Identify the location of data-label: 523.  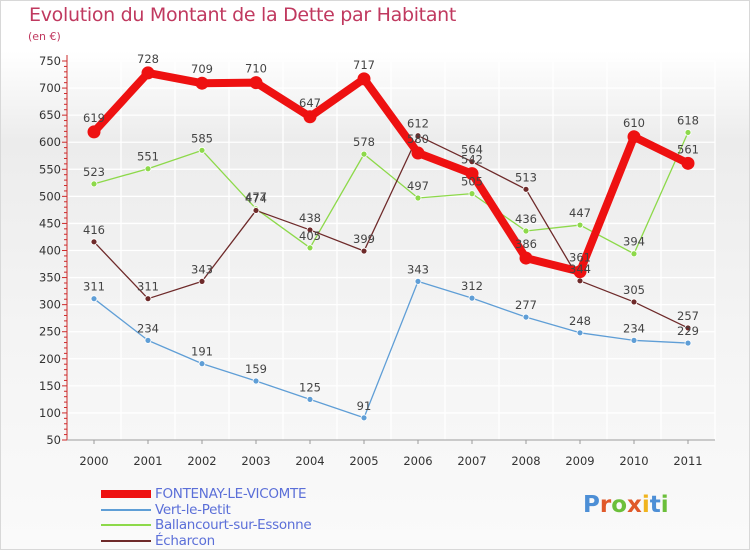
(94, 172).